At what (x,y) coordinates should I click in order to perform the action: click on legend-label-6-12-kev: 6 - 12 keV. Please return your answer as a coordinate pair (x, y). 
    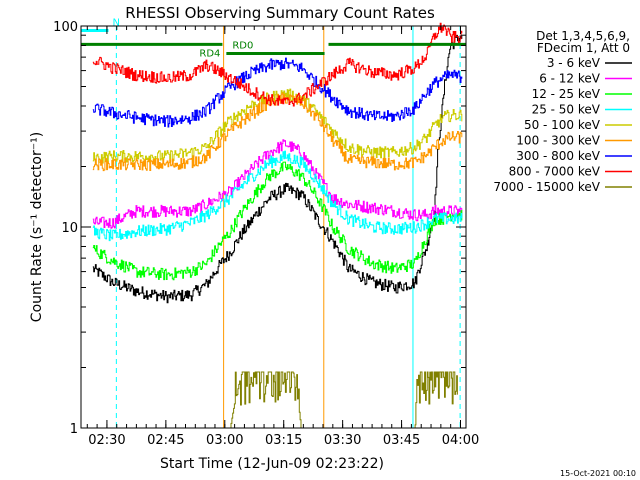
    Looking at the image, I should click on (570, 79).